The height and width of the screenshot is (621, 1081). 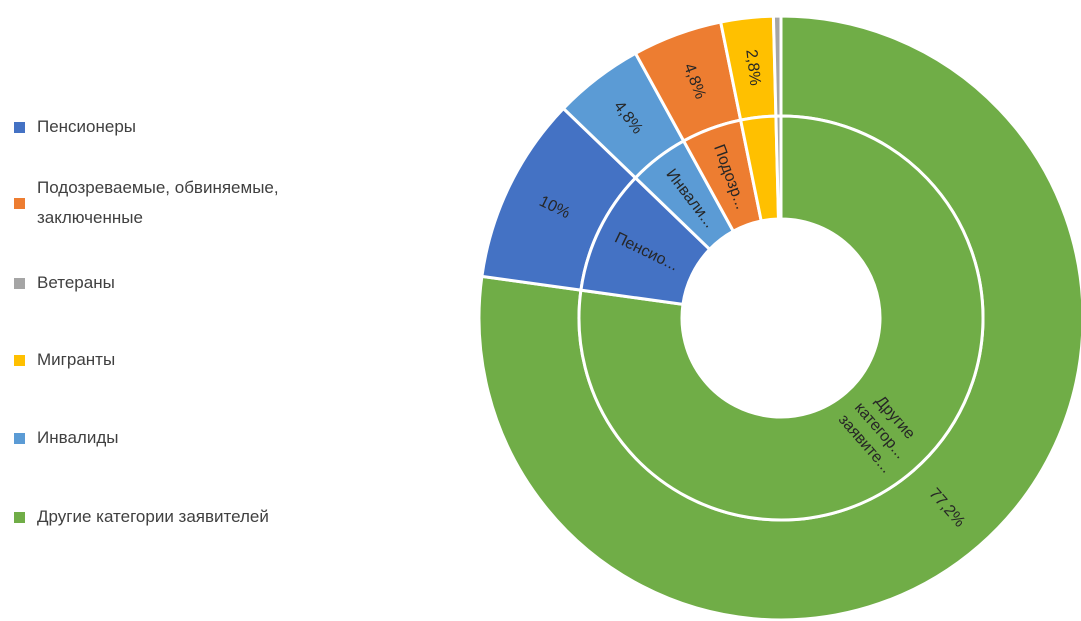 What do you see at coordinates (78, 437) in the screenshot?
I see `legend-label: Инвалиды` at bounding box center [78, 437].